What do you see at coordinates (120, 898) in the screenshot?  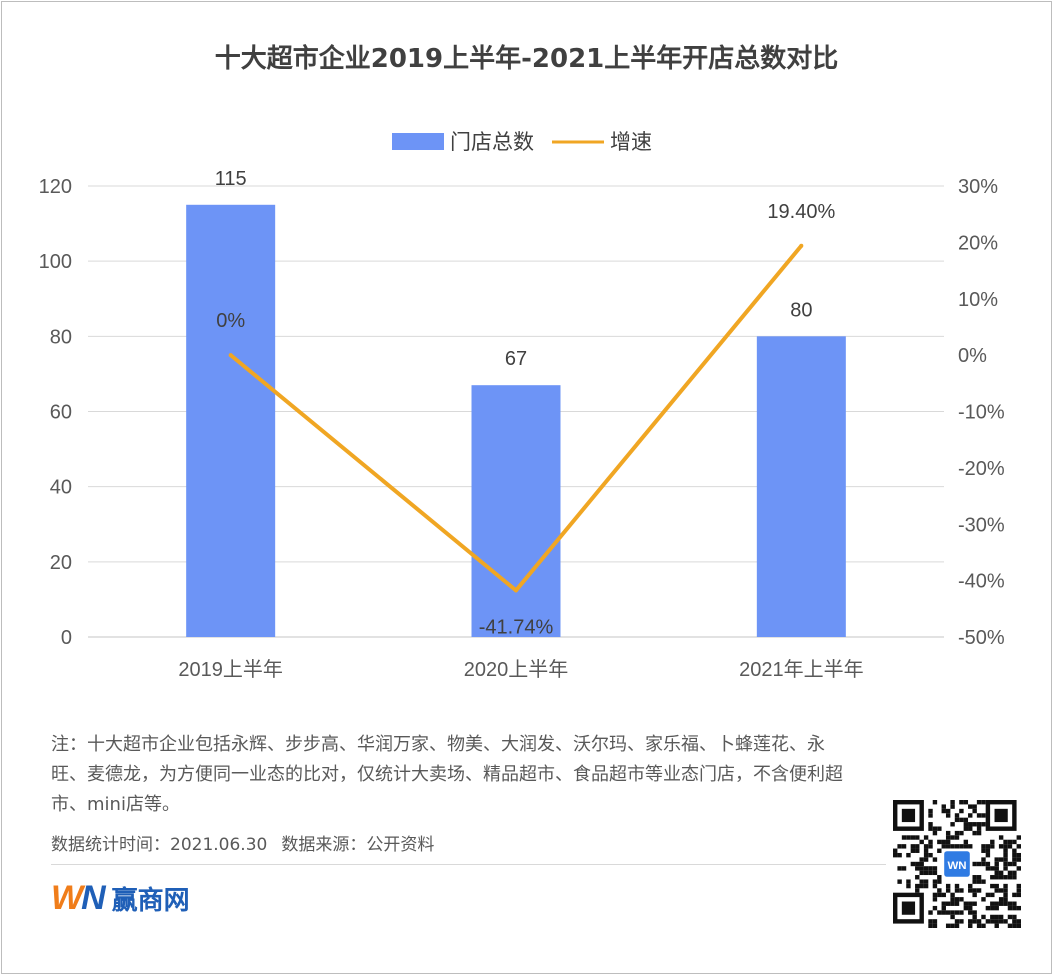 I see `brand-logo: WN 赢商网` at bounding box center [120, 898].